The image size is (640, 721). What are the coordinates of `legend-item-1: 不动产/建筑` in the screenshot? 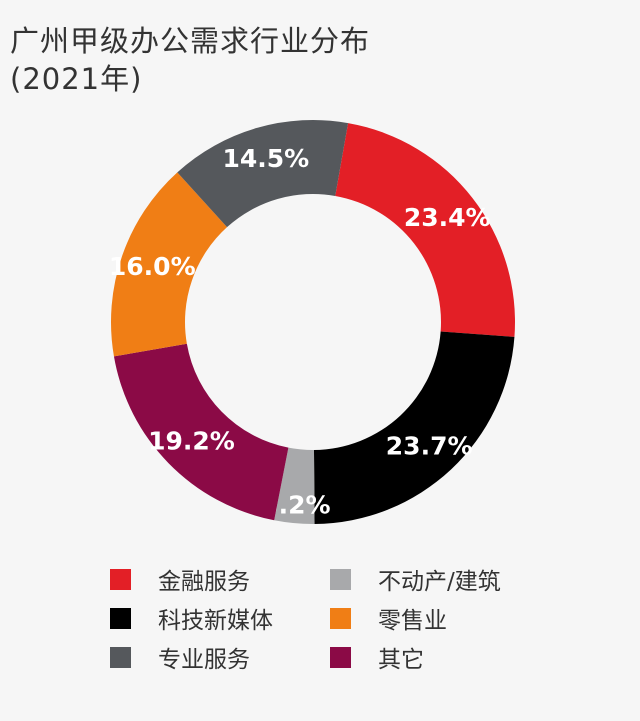 It's located at (455, 579).